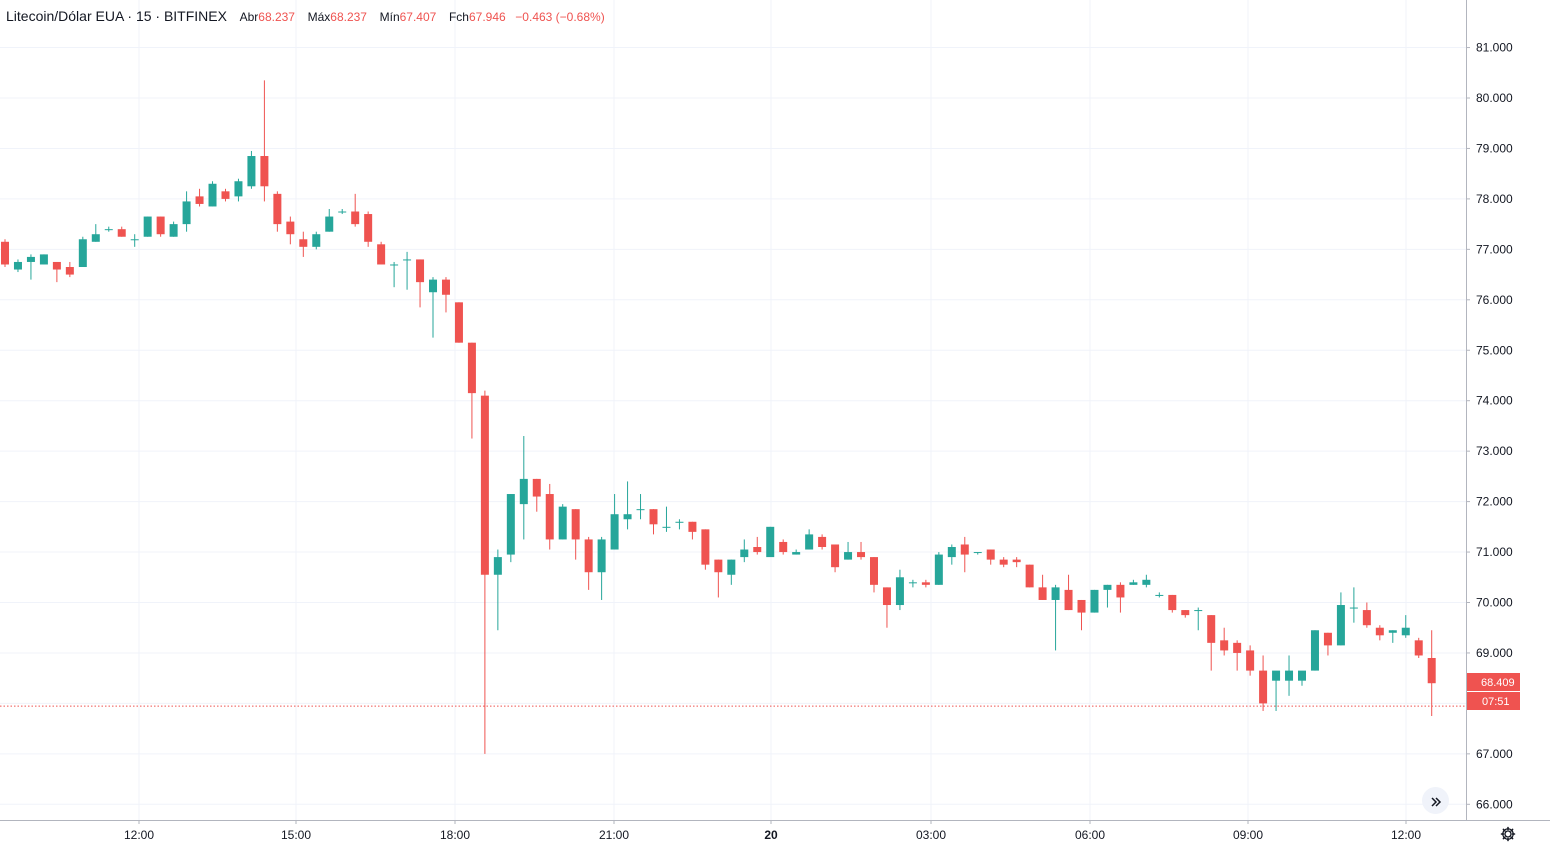 The image size is (1550, 856). What do you see at coordinates (458, 17) in the screenshot?
I see `close-label: Fch` at bounding box center [458, 17].